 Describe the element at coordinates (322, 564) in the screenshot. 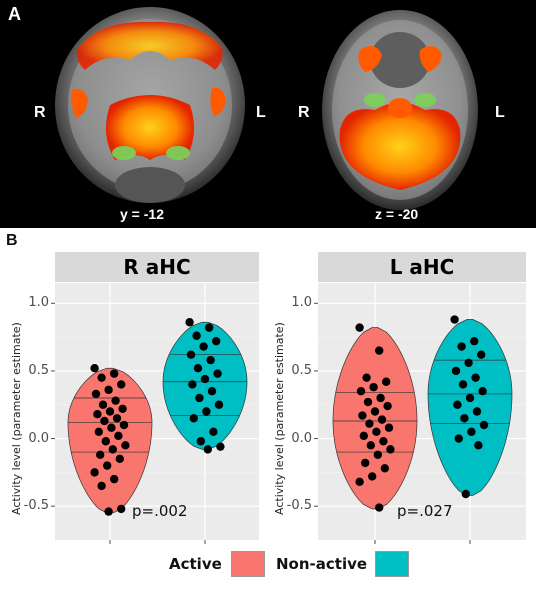

I see `legend-label-non-active: Non-active` at that location.